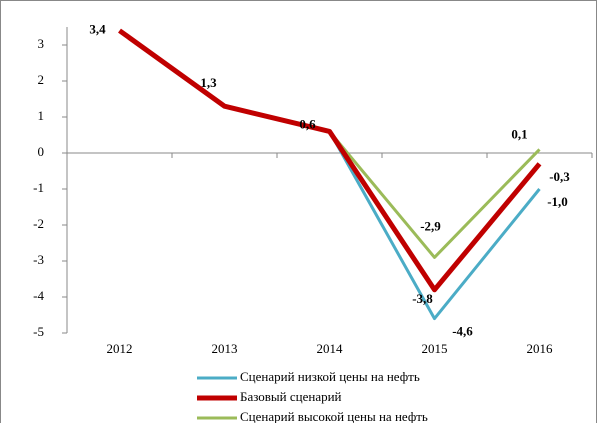 The width and height of the screenshot is (597, 423). Describe the element at coordinates (97, 29) in the screenshot. I see `data-label: 3,4` at that location.